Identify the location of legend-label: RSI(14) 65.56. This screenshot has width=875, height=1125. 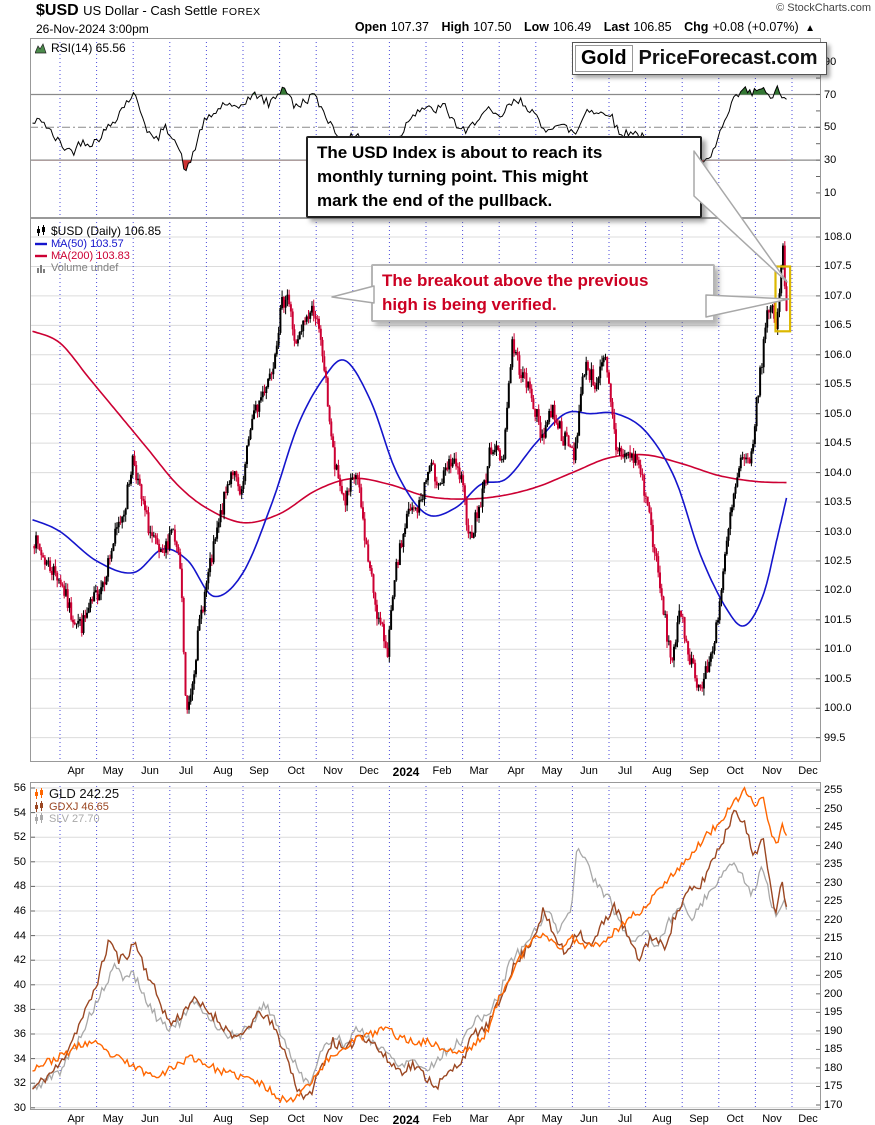
(88, 48).